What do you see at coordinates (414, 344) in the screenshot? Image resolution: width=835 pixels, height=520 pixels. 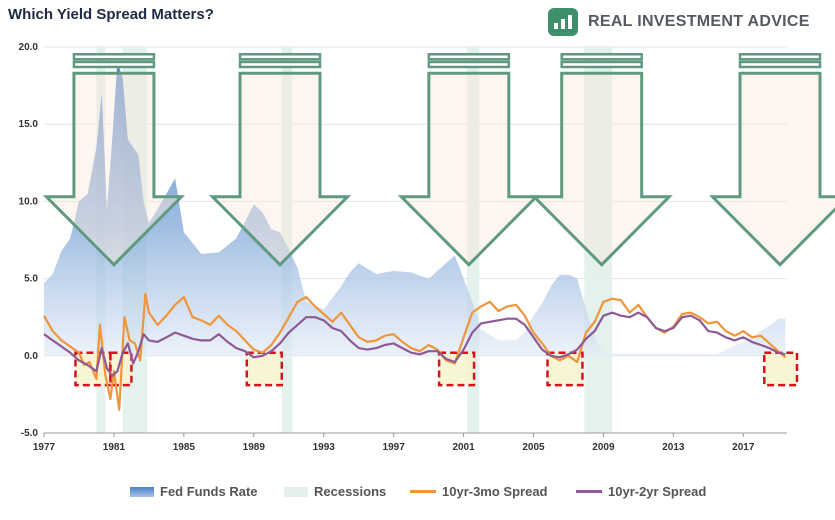 I see `line-10yr-2yr` at bounding box center [414, 344].